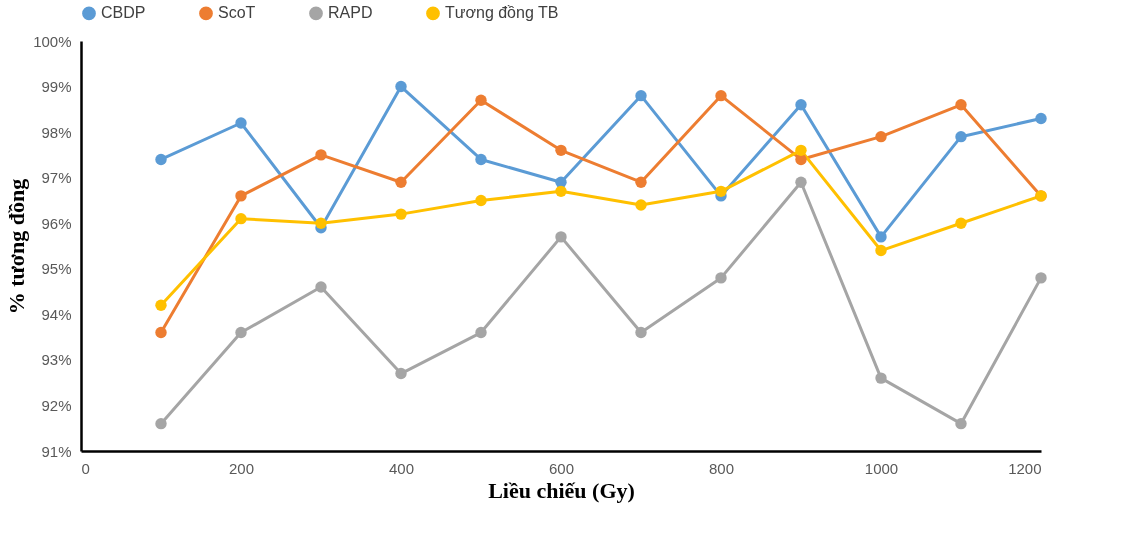  I want to click on x-tick-label: 600, so click(561, 468).